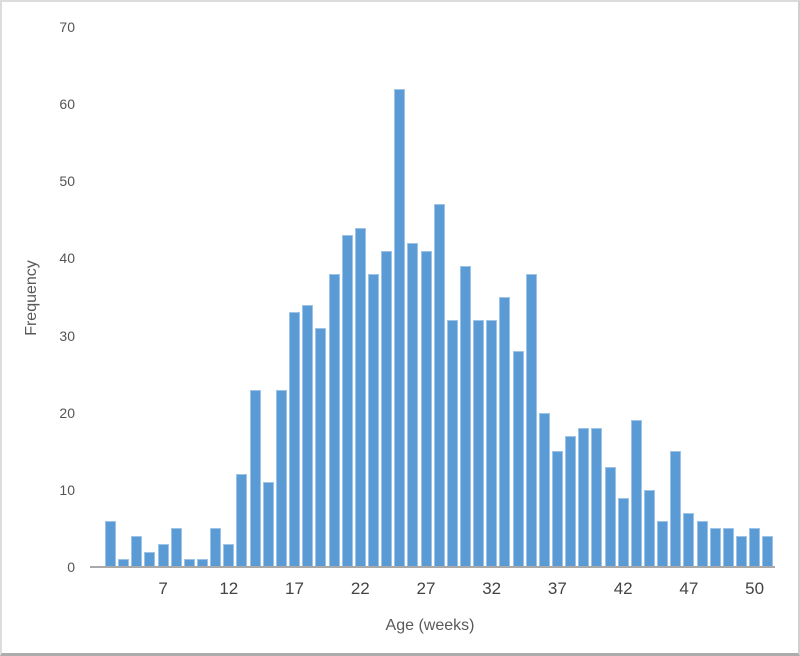 The width and height of the screenshot is (800, 656). Describe the element at coordinates (67, 258) in the screenshot. I see `y-tick-label: 40` at that location.